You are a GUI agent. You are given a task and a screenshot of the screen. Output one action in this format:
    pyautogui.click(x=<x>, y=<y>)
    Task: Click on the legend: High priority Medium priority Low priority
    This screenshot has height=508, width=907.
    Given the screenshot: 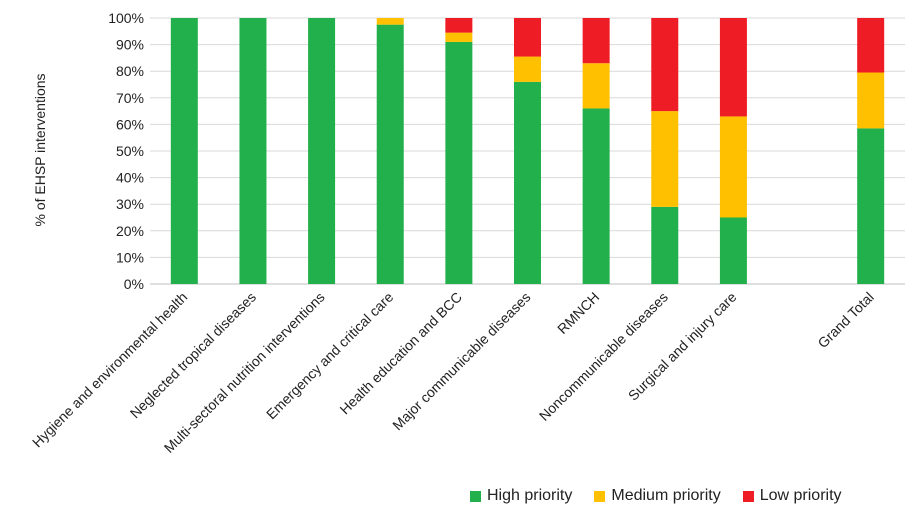 What is the action you would take?
    pyautogui.click(x=656, y=496)
    